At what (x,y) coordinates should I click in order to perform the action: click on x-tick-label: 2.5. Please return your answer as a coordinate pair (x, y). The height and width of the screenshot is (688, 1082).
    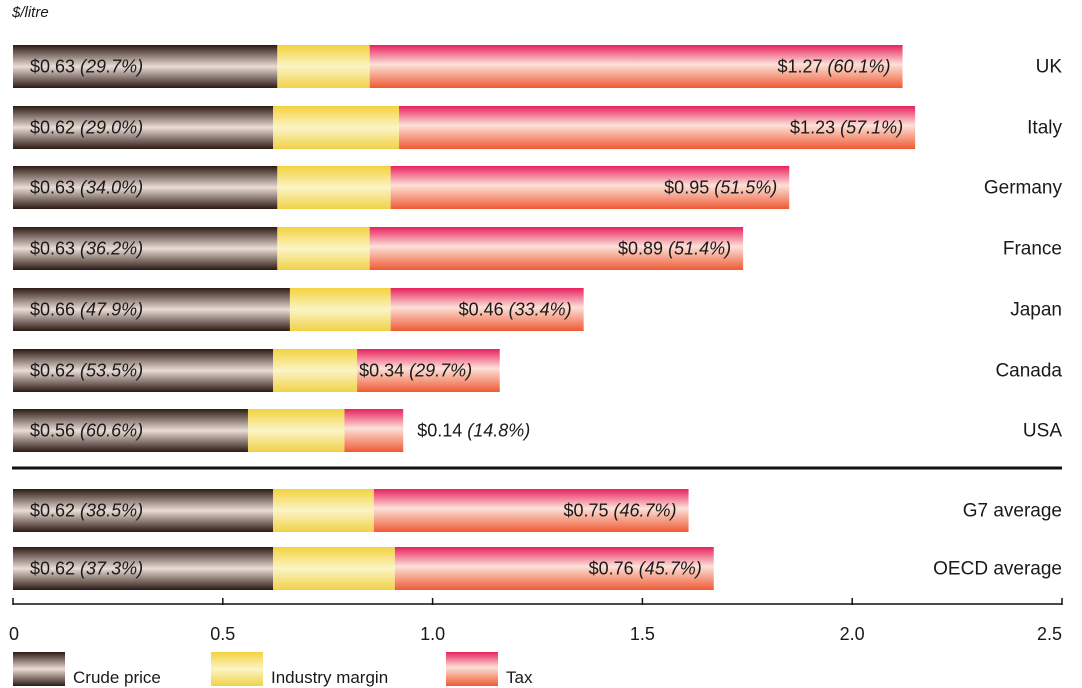
    Looking at the image, I should click on (1049, 634).